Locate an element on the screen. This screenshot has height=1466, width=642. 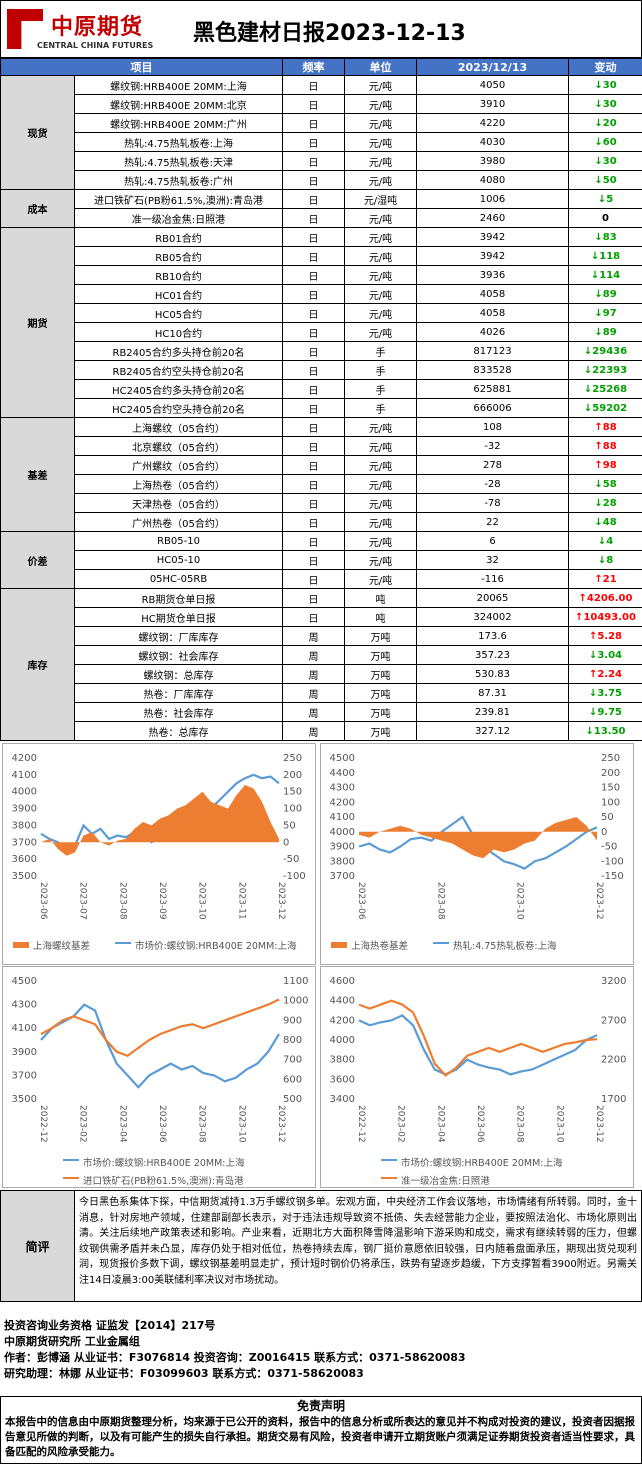
table-row: 螺纹钢：社会库存周万吨 357.23 ↓3.04 is located at coordinates (321, 655).